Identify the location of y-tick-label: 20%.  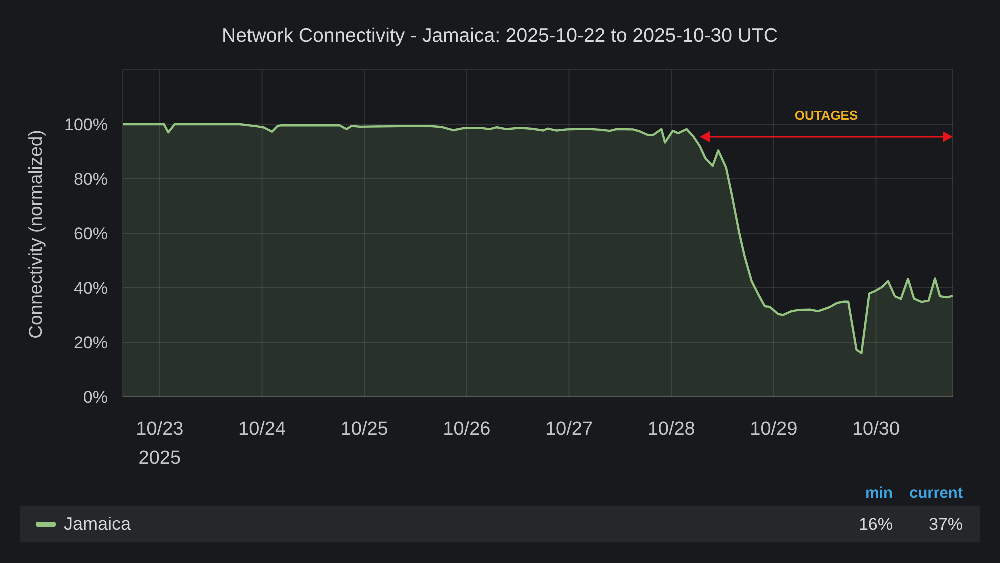
(91, 343).